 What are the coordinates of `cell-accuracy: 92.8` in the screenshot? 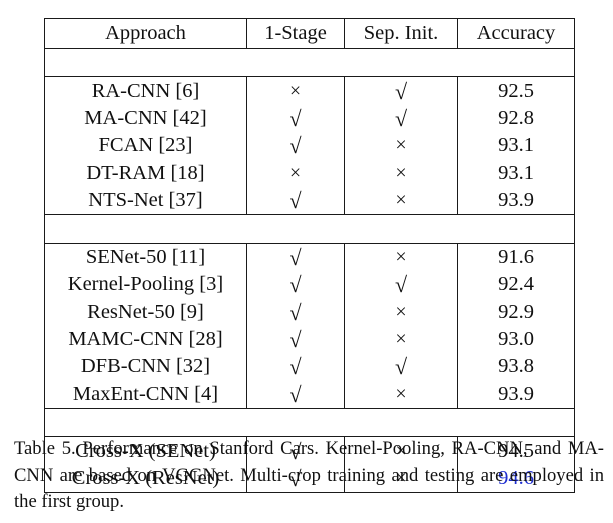 It's located at (516, 118).